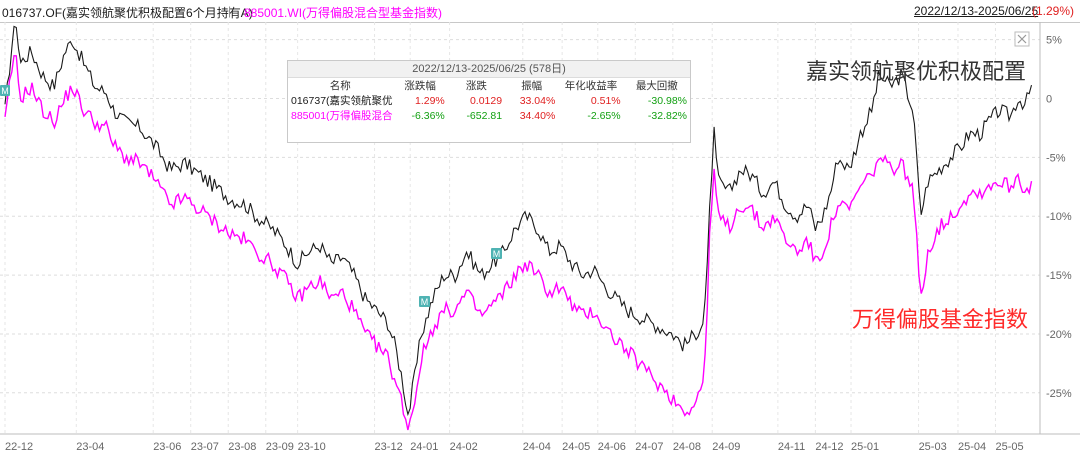 Image resolution: width=1080 pixels, height=456 pixels. Describe the element at coordinates (865, 447) in the screenshot. I see `x-tick-label: 25-01` at that location.